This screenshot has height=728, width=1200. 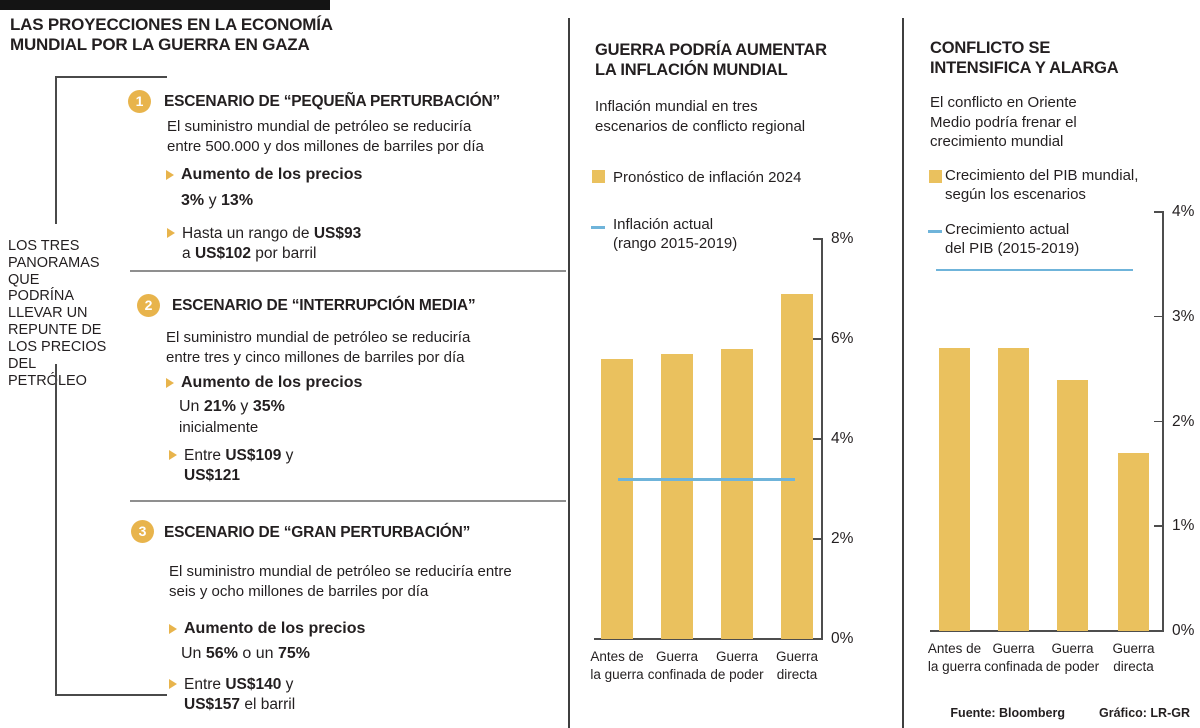 What do you see at coordinates (249, 253) in the screenshot?
I see `scenario-1-range-line2: a US$102 por barril` at bounding box center [249, 253].